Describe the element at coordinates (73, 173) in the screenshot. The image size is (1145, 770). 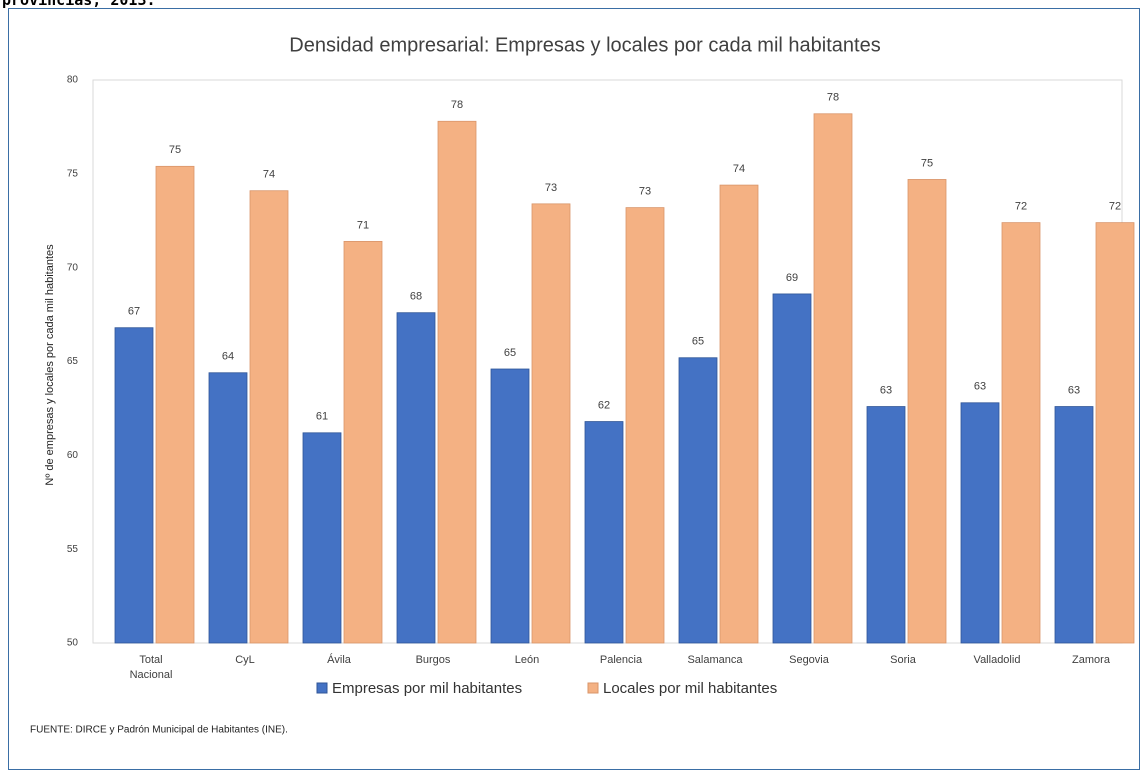
I see `y-tick-label: 75` at that location.